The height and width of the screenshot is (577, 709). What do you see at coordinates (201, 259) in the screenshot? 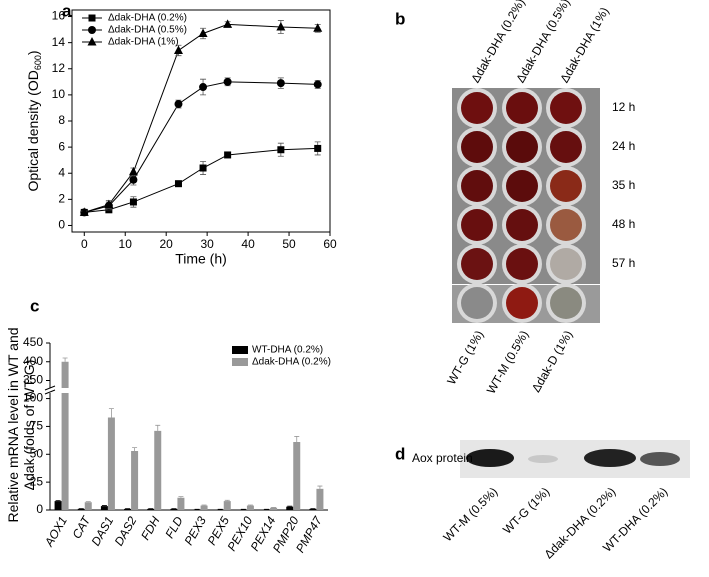
I see `x-axis-label: Time (h)` at bounding box center [201, 259].